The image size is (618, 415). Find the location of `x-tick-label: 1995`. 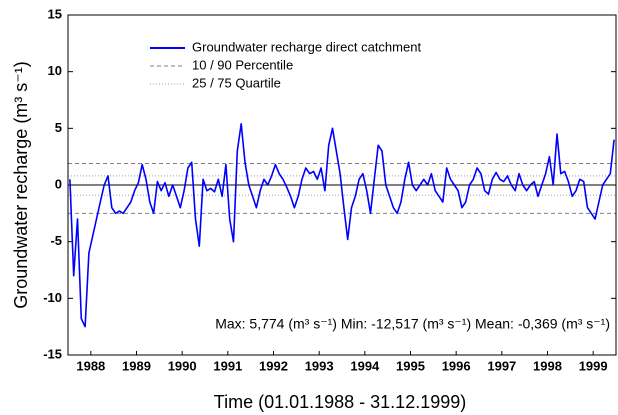

x-tick-label: 1995 is located at coordinates (410, 365).